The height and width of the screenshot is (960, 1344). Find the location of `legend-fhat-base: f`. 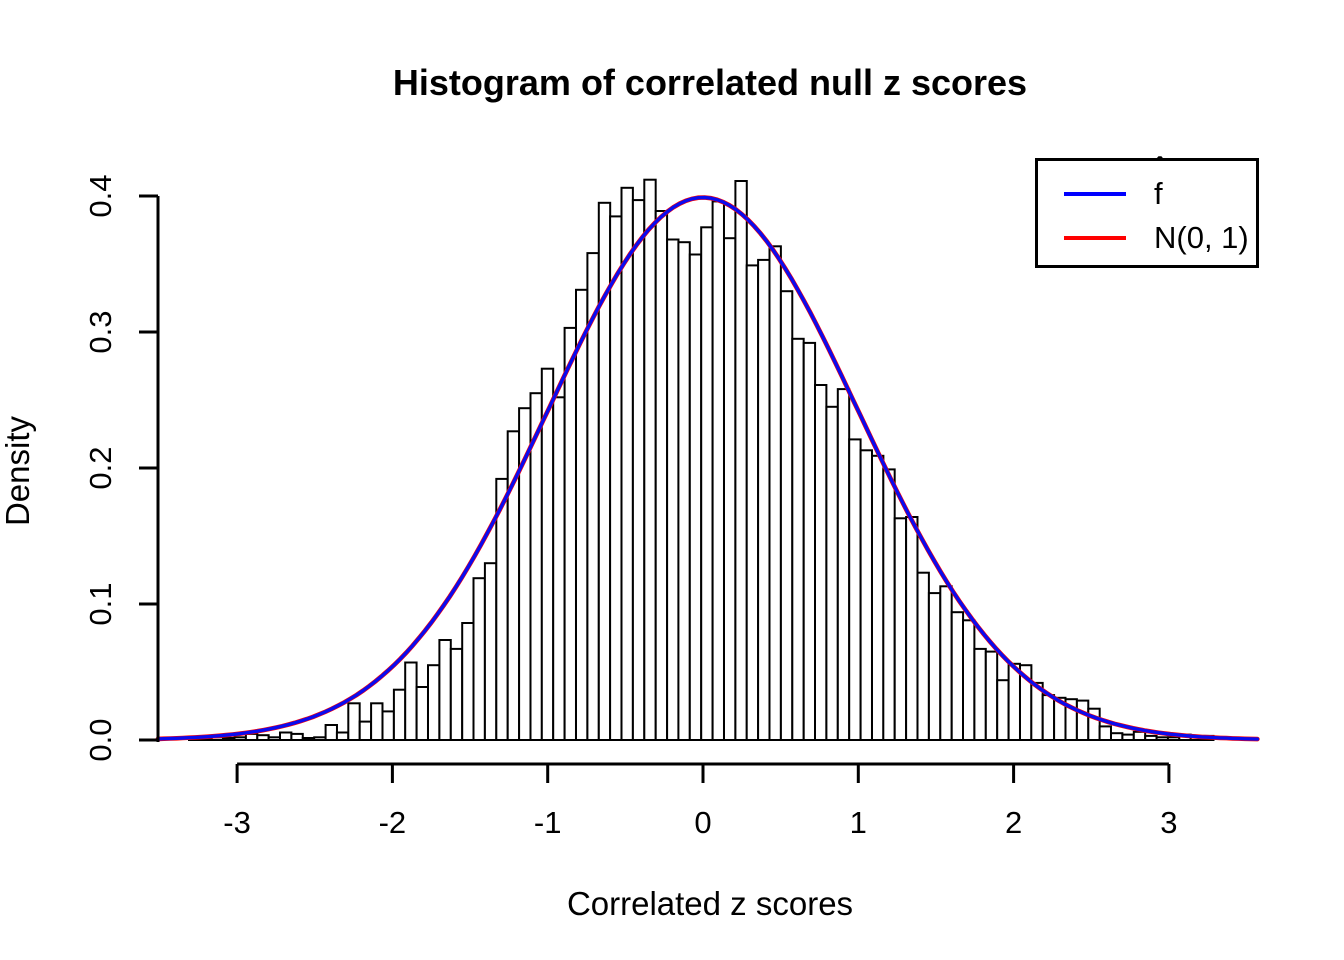

legend-fhat-base: f is located at coordinates (1158, 193).